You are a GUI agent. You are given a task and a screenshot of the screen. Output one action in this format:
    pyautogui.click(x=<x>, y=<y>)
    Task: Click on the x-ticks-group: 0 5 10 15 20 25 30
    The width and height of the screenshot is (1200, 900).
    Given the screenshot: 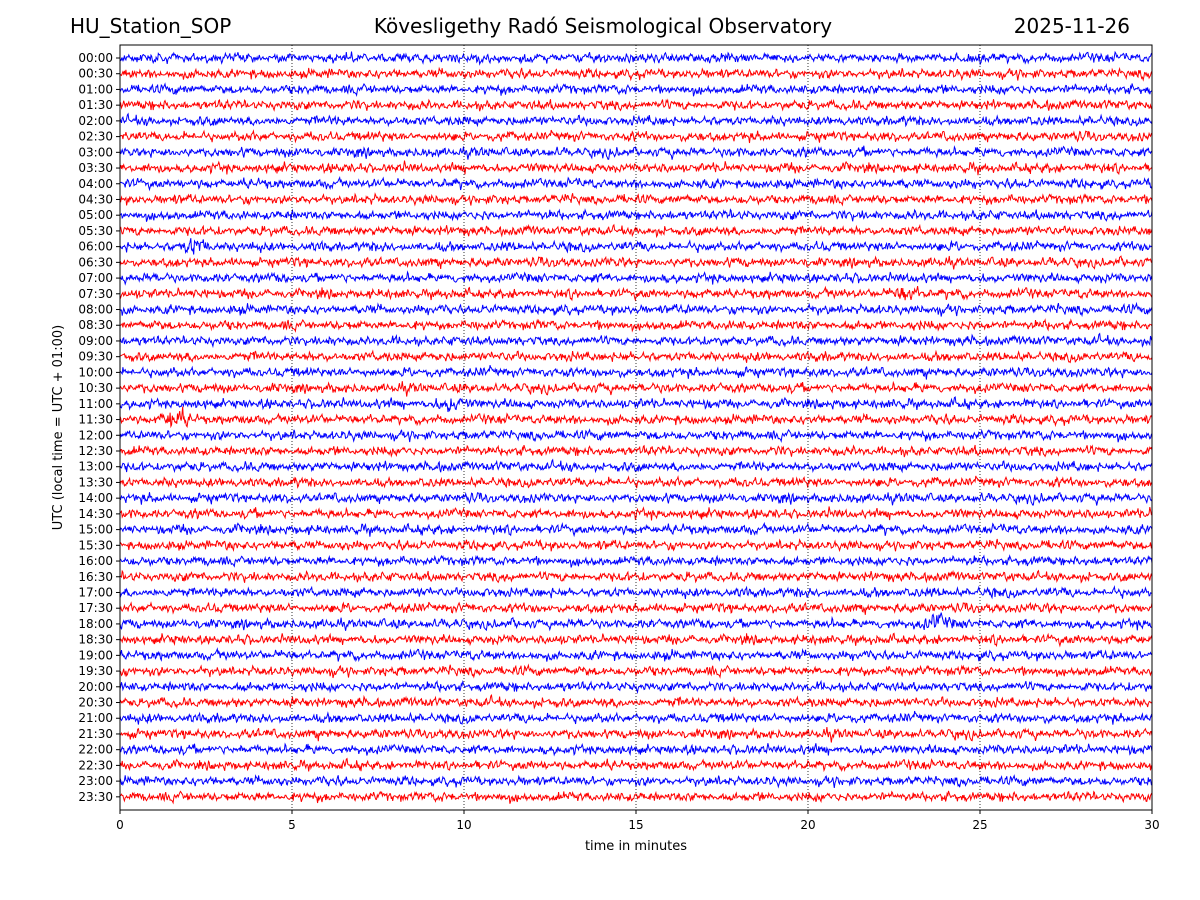 What is the action you would take?
    pyautogui.click(x=638, y=821)
    